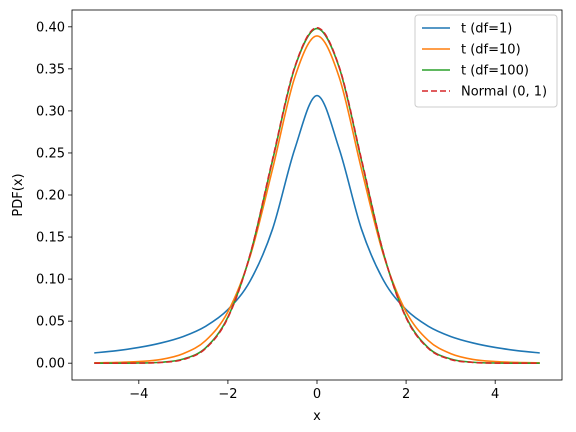  I want to click on x-tick-label: 2, so click(406, 394).